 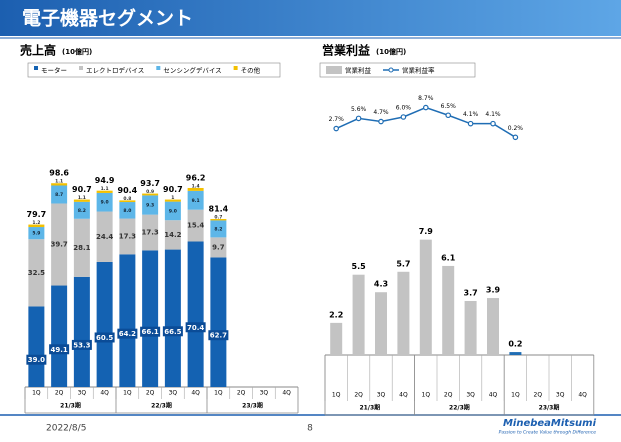 I want to click on value-label: 32.5, so click(x=36, y=273).